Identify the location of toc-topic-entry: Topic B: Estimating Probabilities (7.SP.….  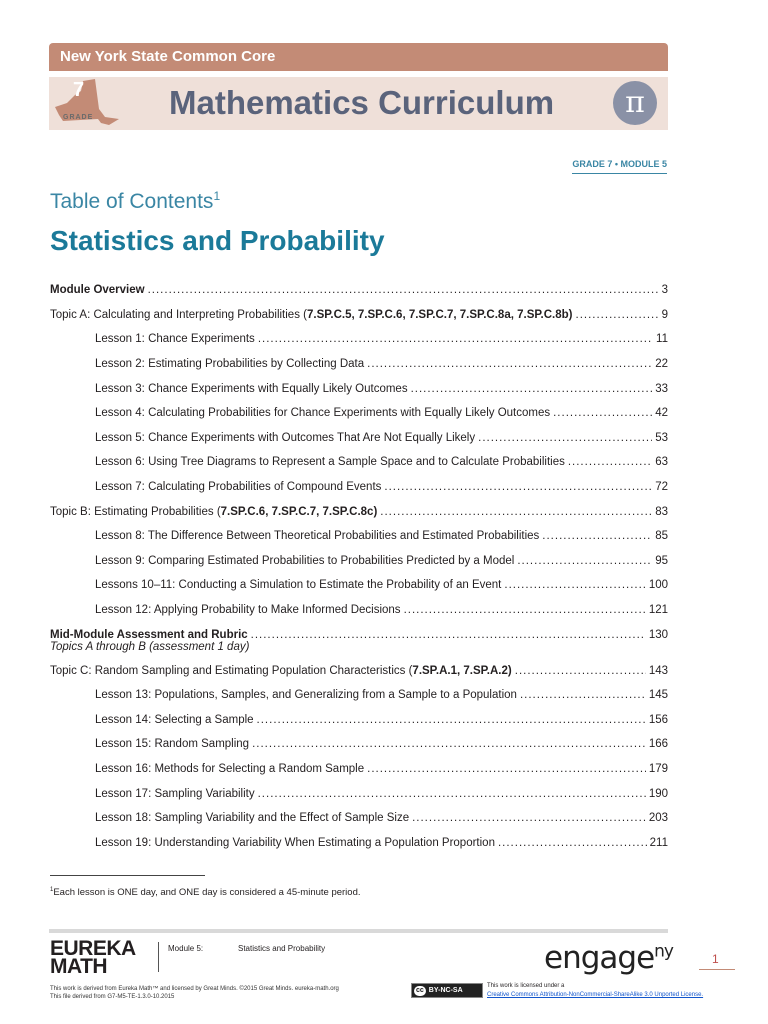
(359, 511).